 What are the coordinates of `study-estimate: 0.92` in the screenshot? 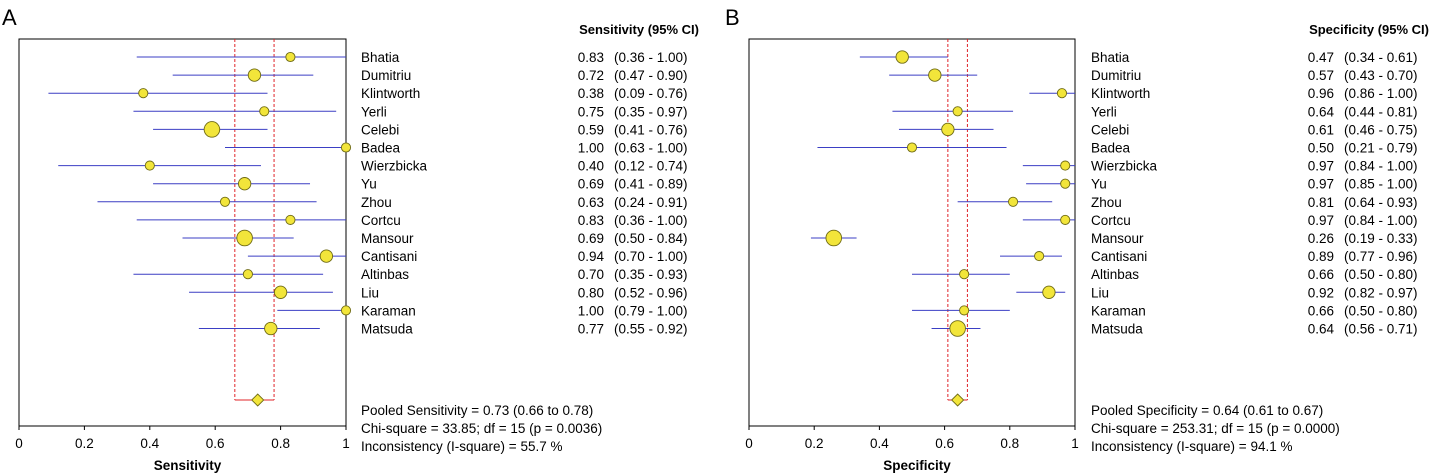 It's located at (1321, 292).